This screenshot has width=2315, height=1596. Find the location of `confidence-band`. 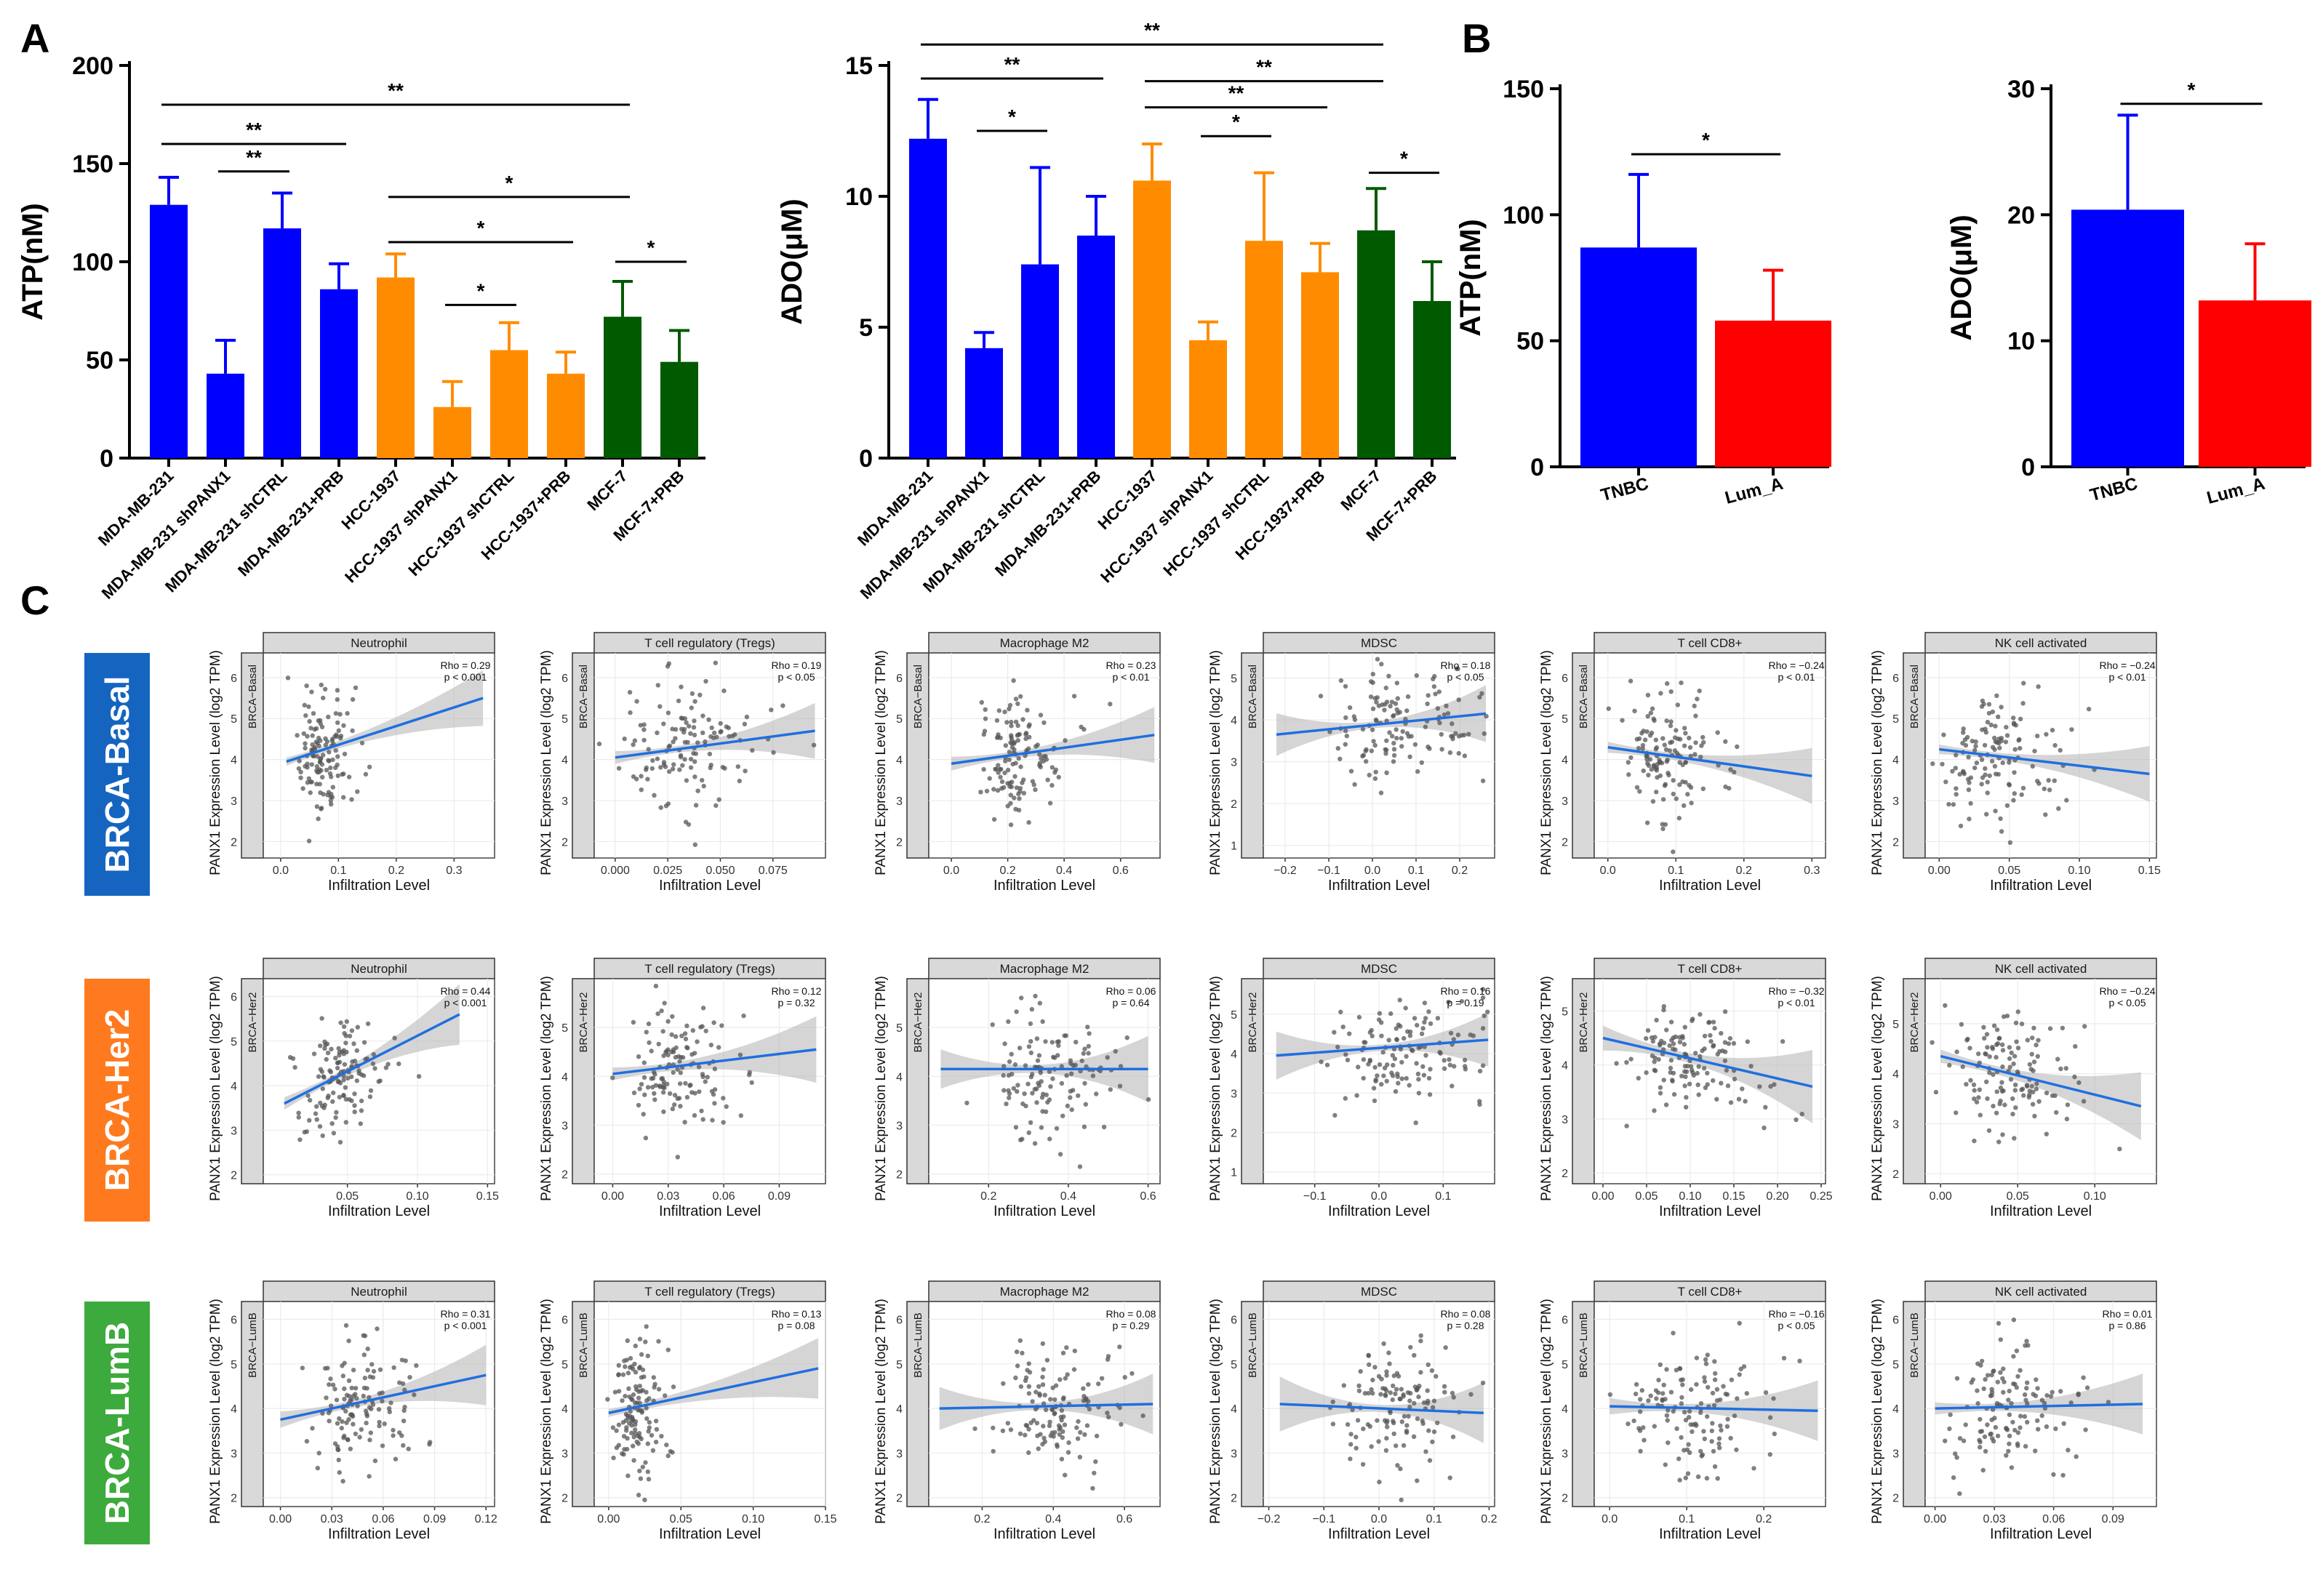

confidence-band is located at coordinates (714, 1050).